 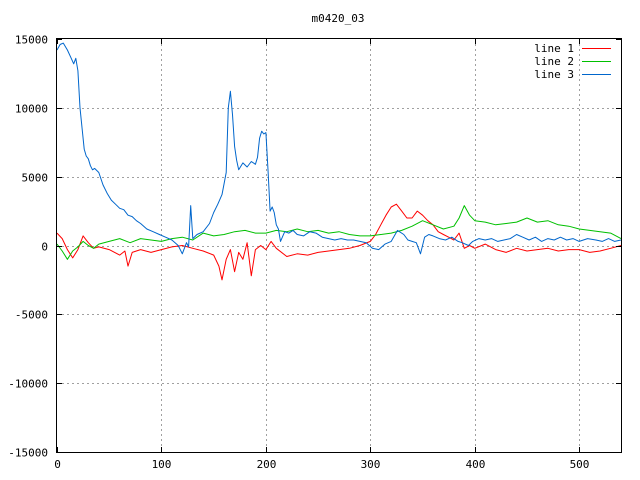 What do you see at coordinates (31, 109) in the screenshot?
I see `y-tick-label: 10000` at bounding box center [31, 109].